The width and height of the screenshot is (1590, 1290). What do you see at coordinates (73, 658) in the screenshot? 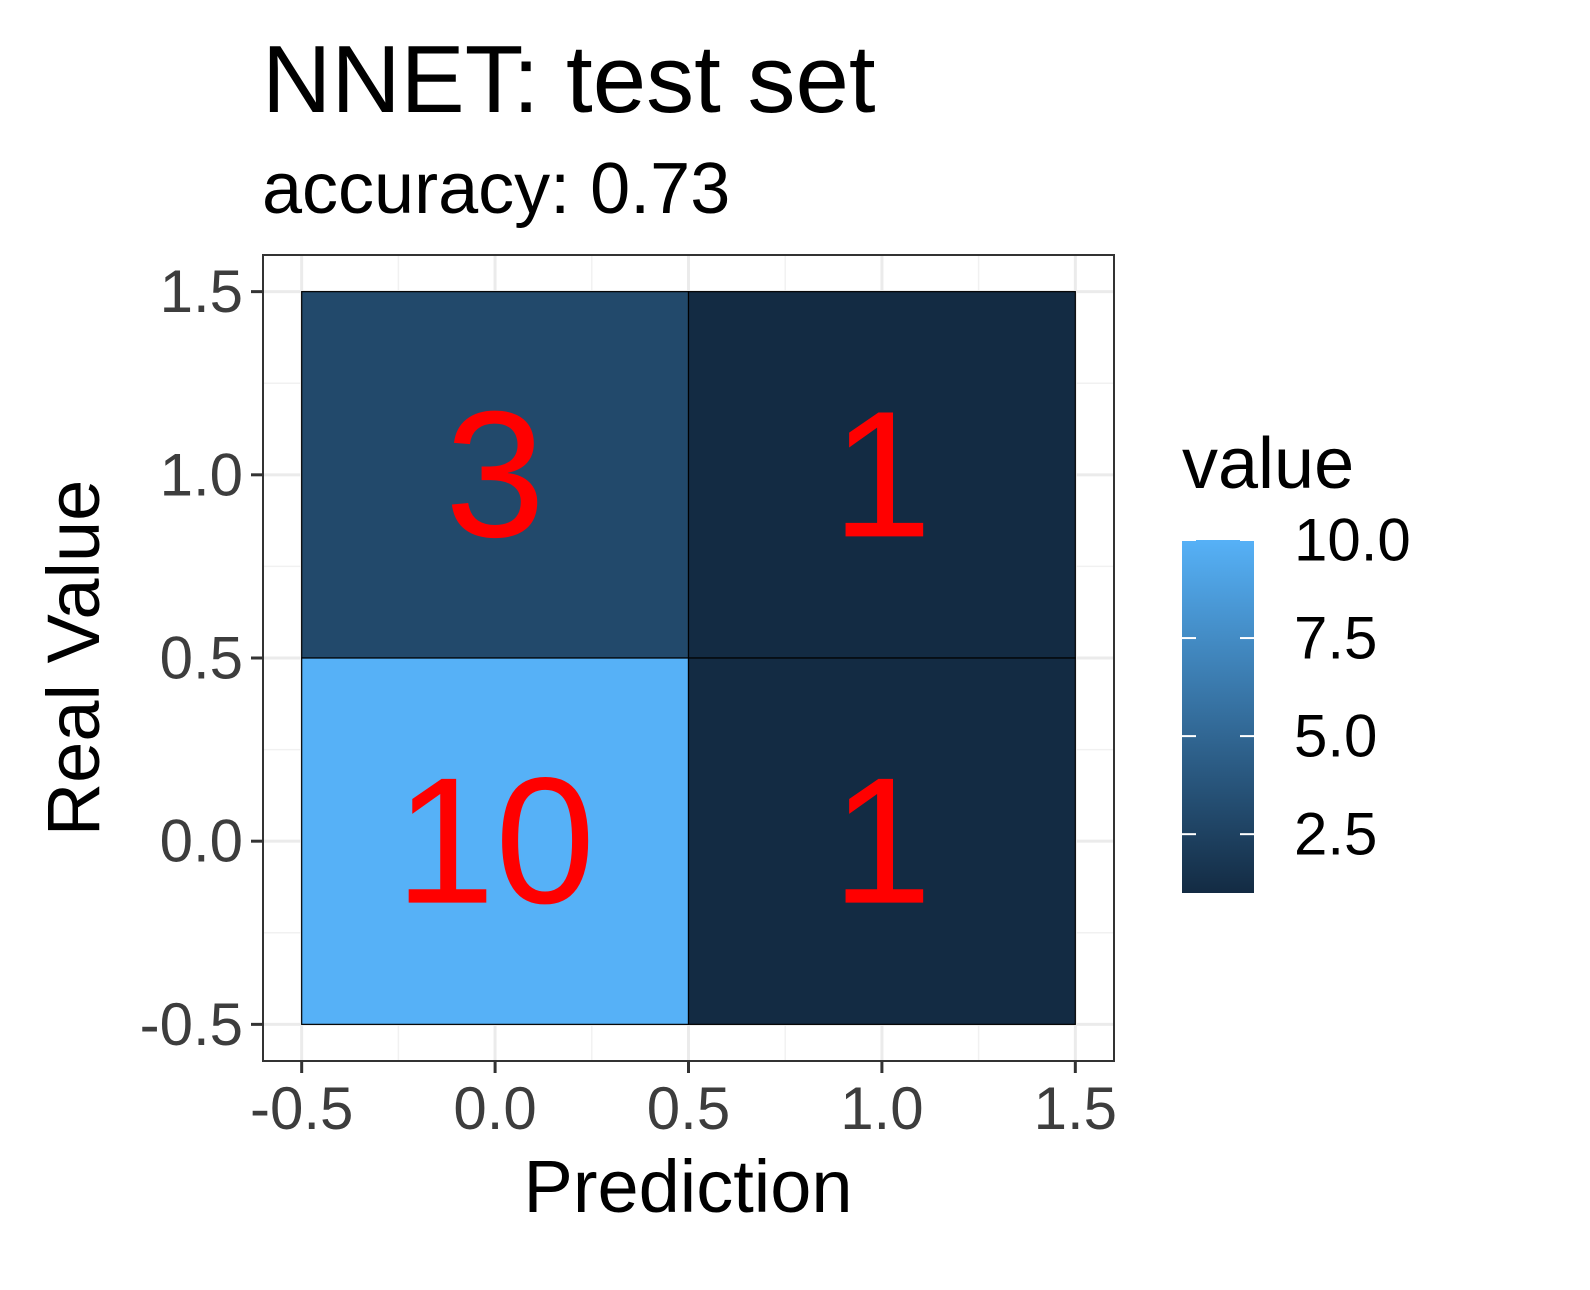
I see `y-axis-title: Real Value` at bounding box center [73, 658].